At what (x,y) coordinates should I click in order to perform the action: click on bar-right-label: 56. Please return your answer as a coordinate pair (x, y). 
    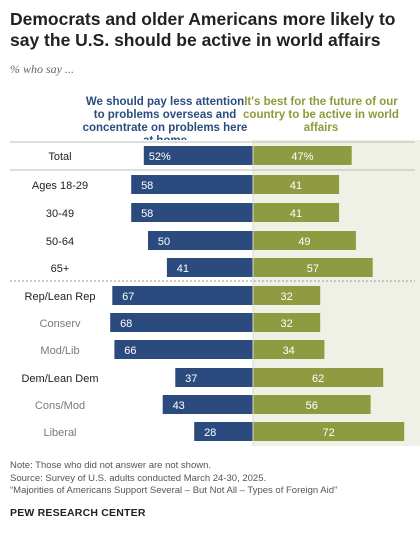
    Looking at the image, I should click on (312, 406).